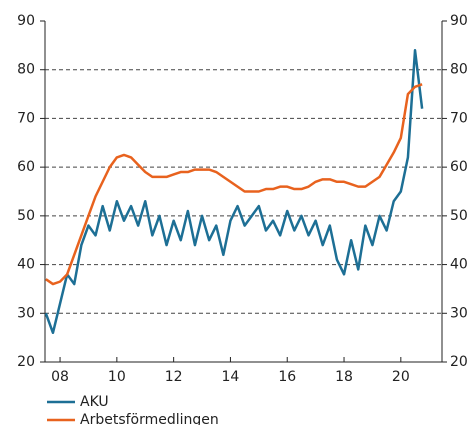  Describe the element at coordinates (174, 377) in the screenshot. I see `x-tick-label: 12` at that location.